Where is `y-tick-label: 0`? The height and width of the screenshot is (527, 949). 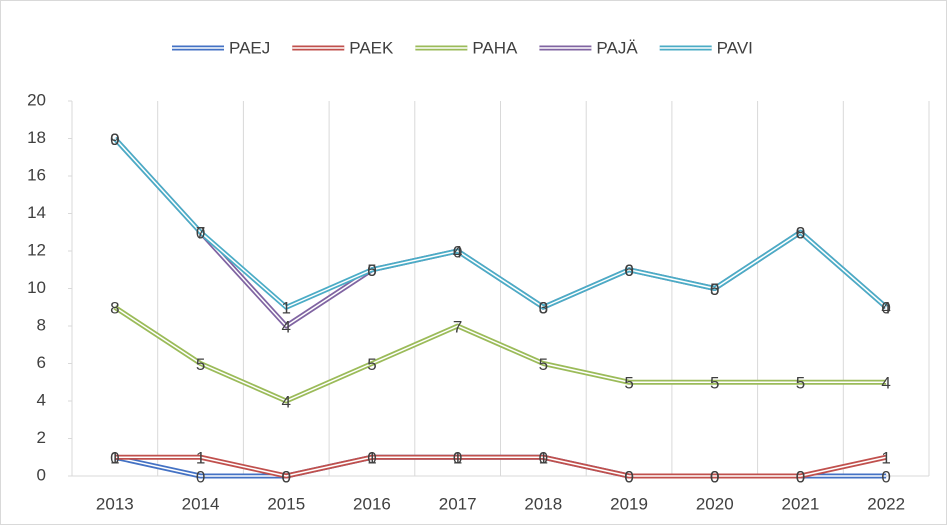
y-tick-label: 0 is located at coordinates (41, 474).